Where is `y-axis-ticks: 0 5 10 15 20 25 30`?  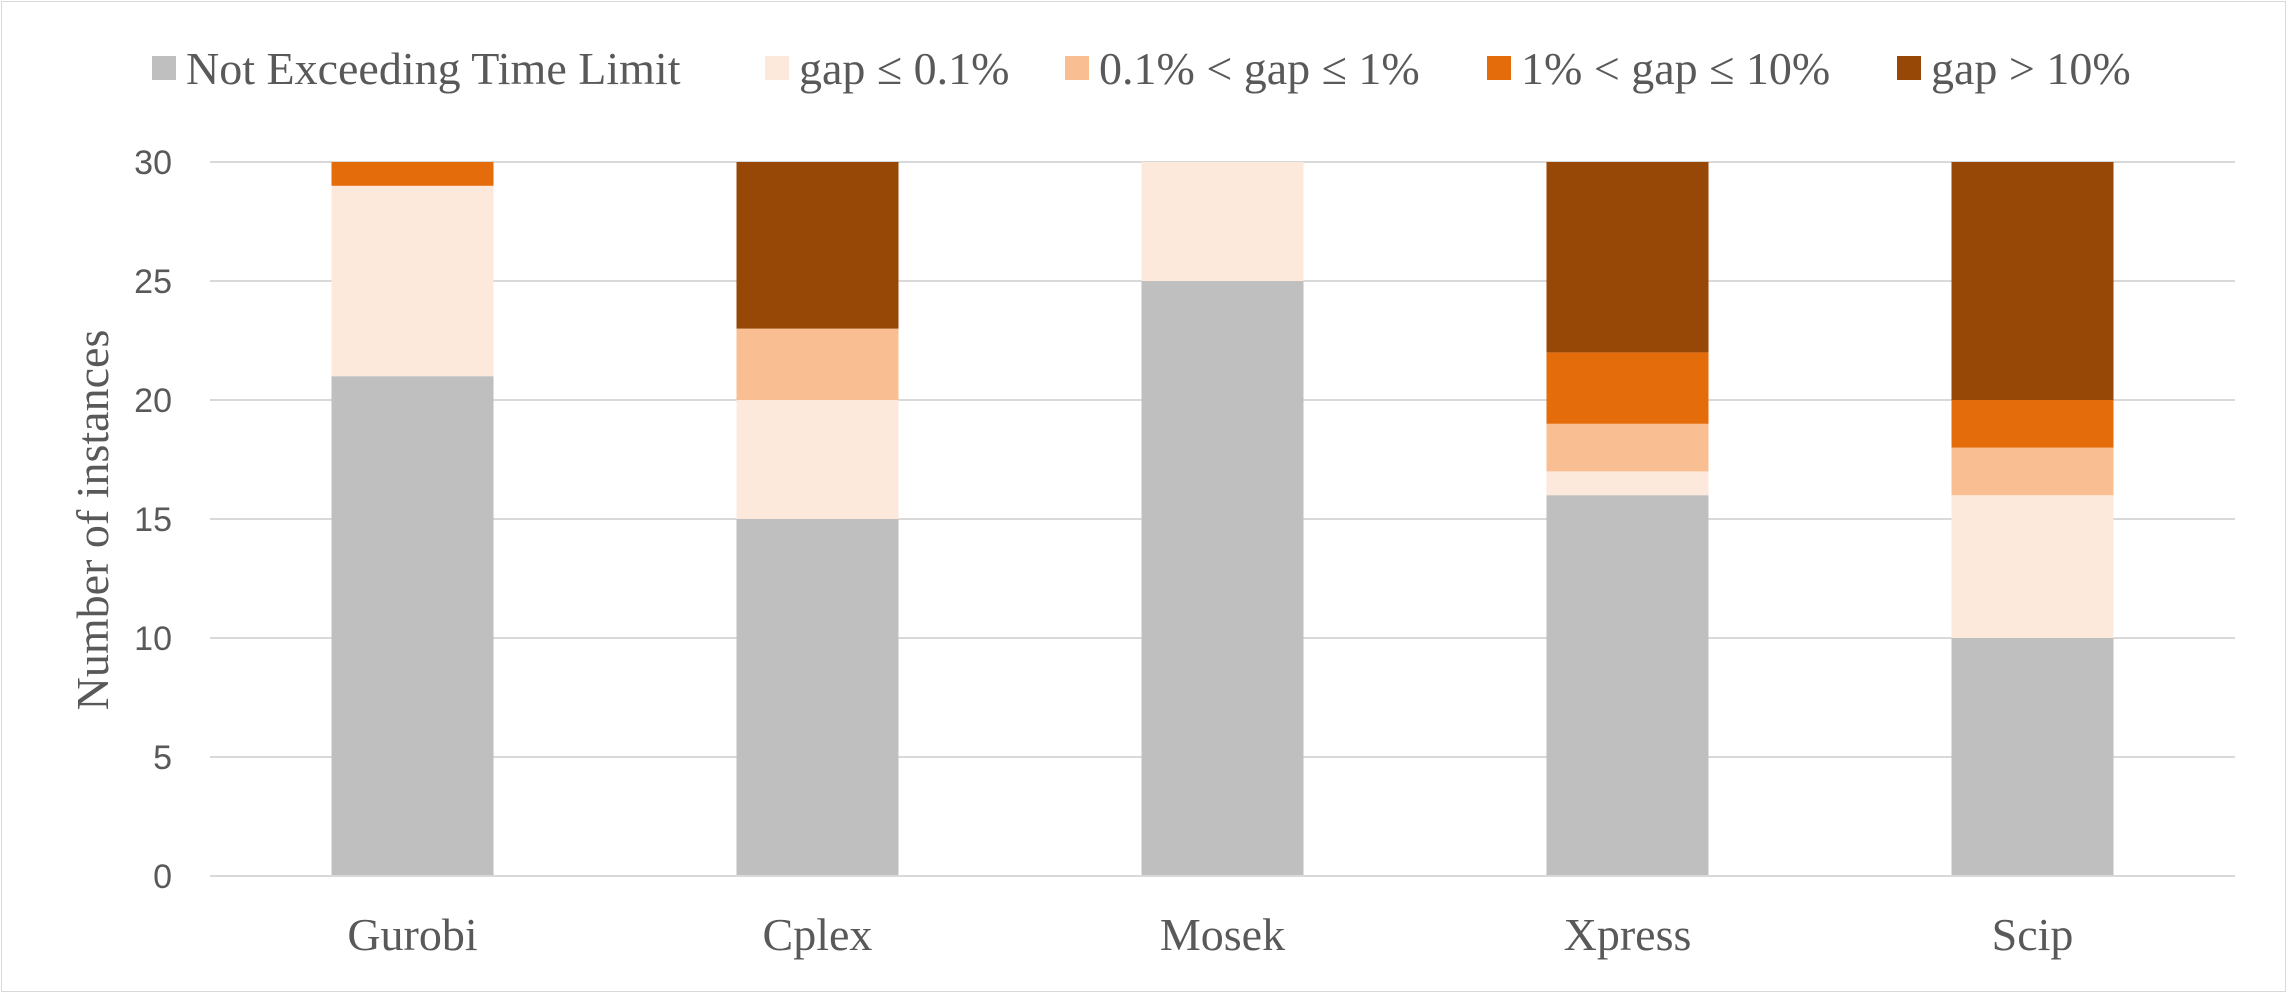
y-axis-ticks: 0 5 10 15 20 25 30 is located at coordinates (153, 520).